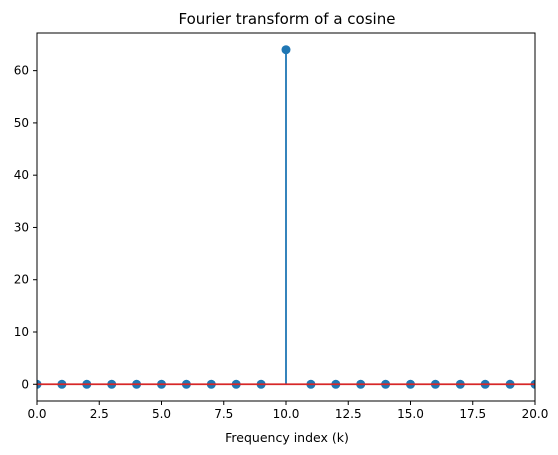  Describe the element at coordinates (286, 50) in the screenshot. I see `stem-marker` at that location.